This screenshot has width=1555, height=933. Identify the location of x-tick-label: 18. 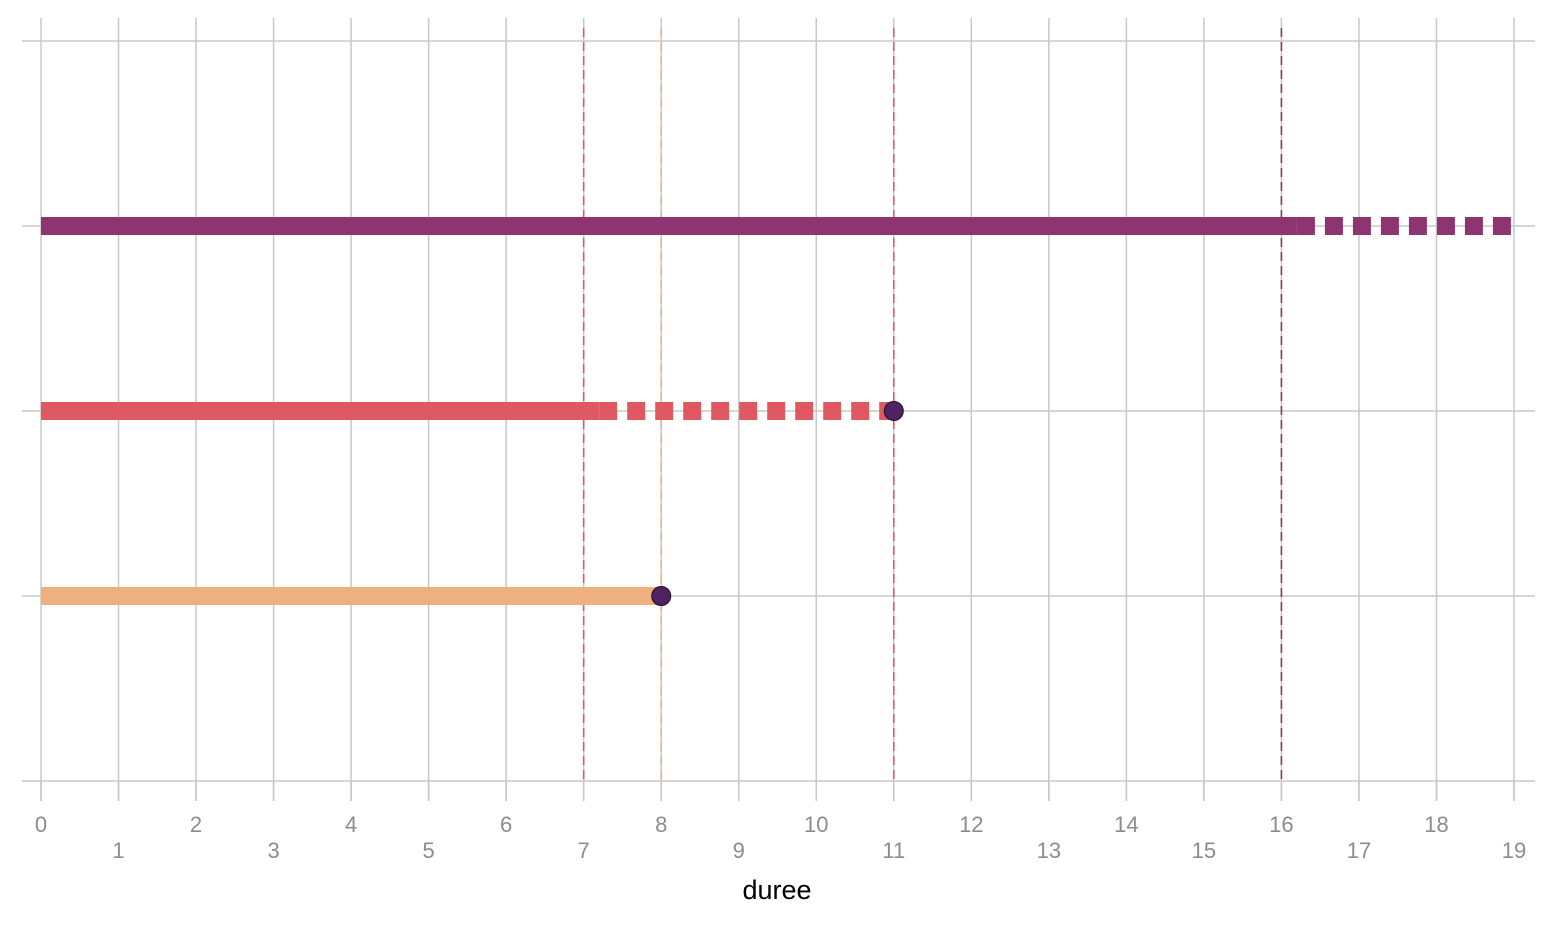
(1436, 824).